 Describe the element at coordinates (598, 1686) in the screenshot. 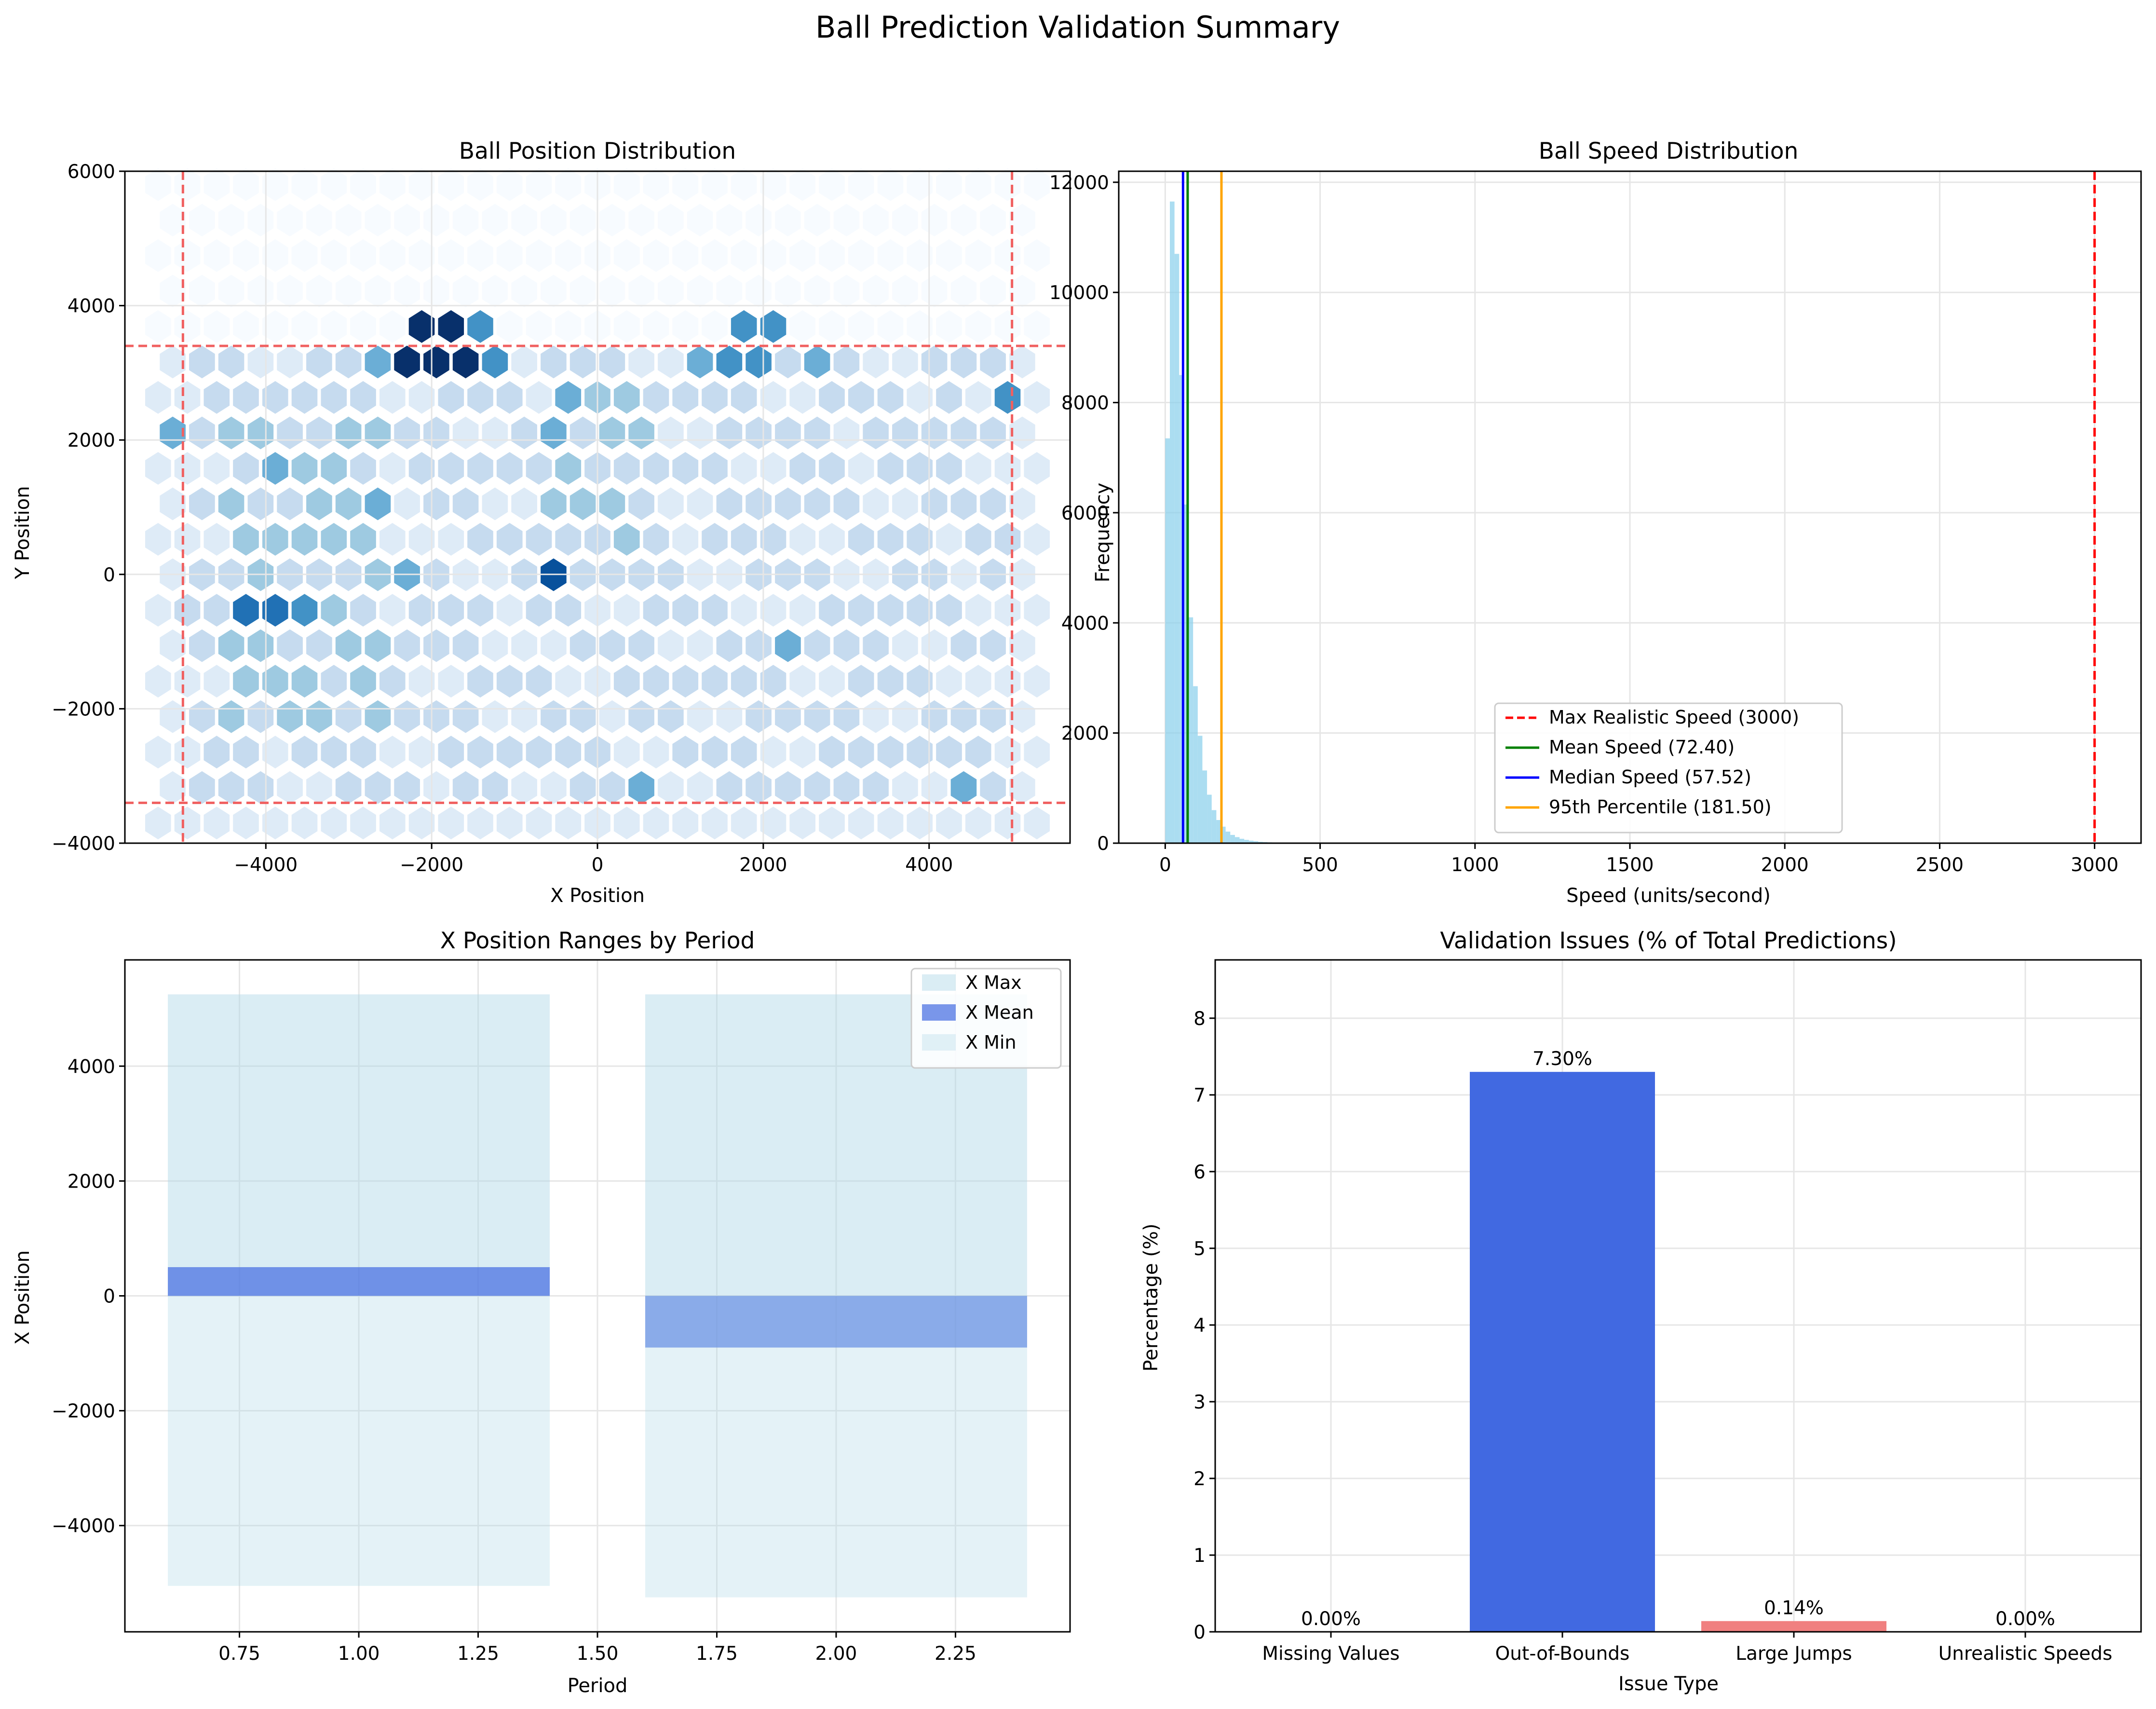

I see `period-range-xlabel: Period` at that location.